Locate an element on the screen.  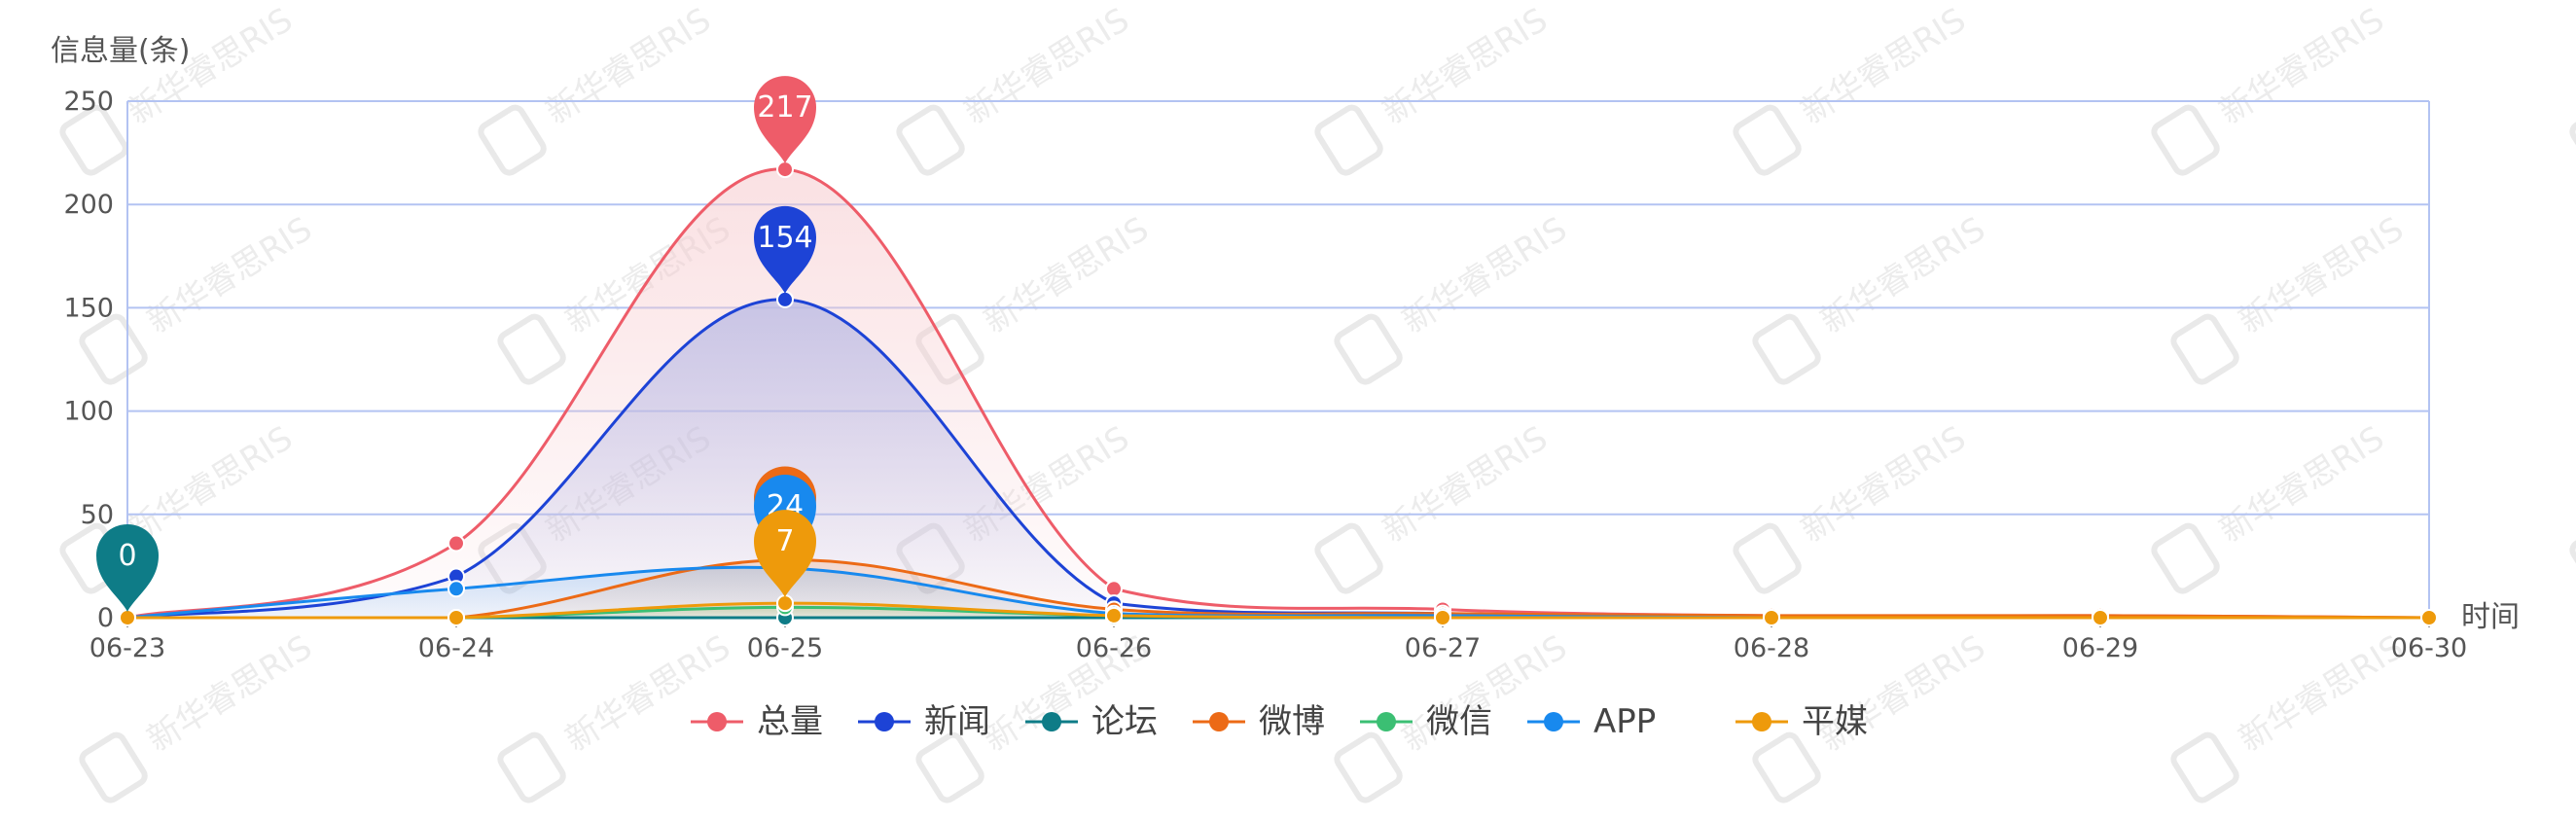
legend-item: APP is located at coordinates (1591, 721).